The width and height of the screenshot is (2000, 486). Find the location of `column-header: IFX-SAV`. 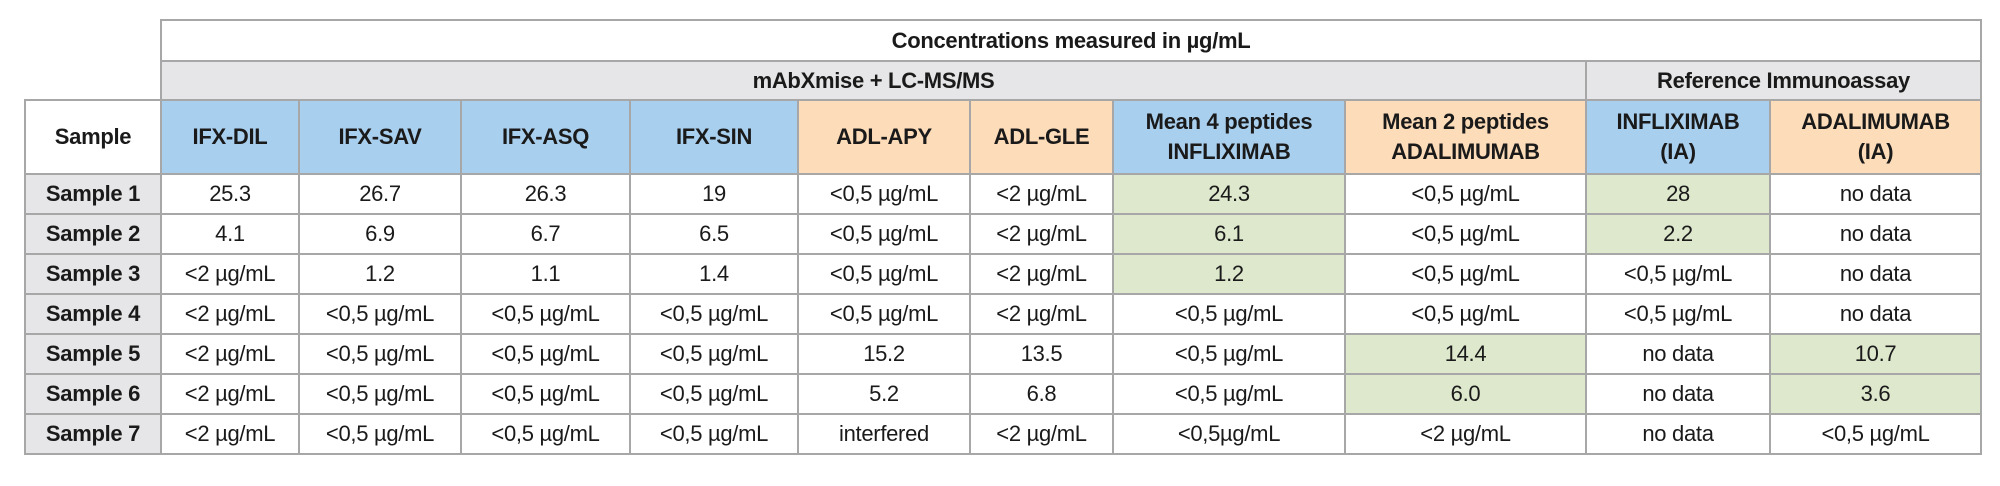

column-header: IFX-SAV is located at coordinates (380, 137).